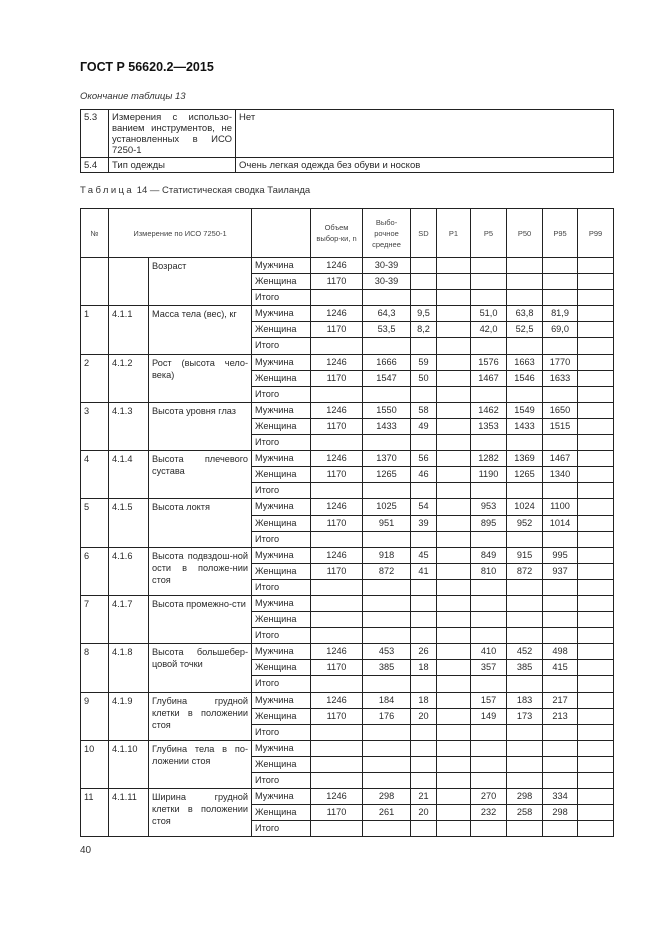  Describe the element at coordinates (424, 362) in the screenshot. I see `value-sd: 59` at that location.